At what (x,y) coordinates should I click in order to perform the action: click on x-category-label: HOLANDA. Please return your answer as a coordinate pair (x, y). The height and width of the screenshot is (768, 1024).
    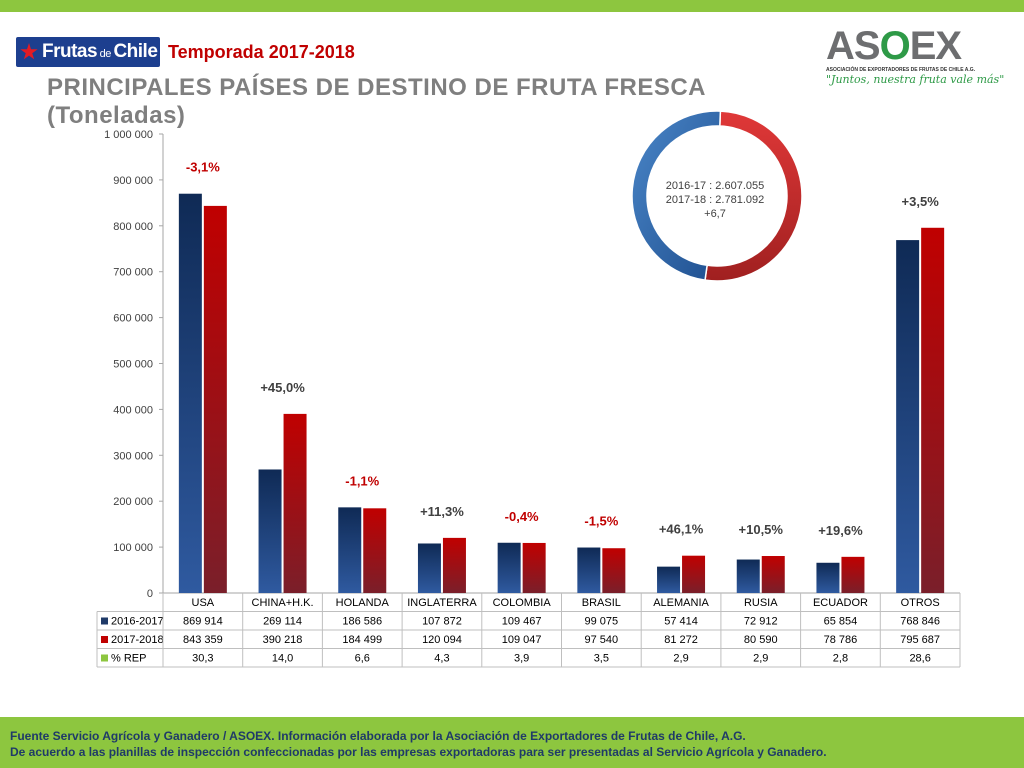
    Looking at the image, I should click on (363, 603).